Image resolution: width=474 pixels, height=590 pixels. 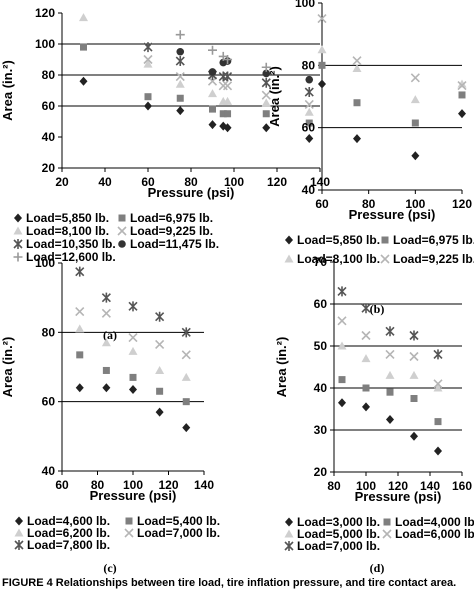 What do you see at coordinates (62, 182) in the screenshot?
I see `x-tick-label: 20` at bounding box center [62, 182].